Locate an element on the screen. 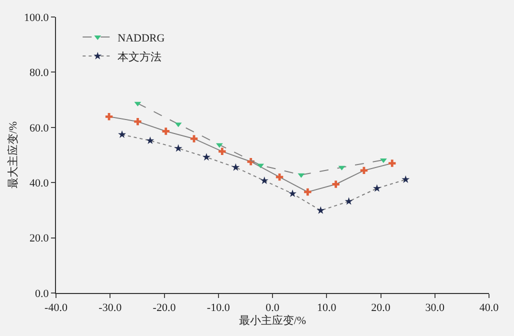 This screenshot has height=336, width=514. y-tick-label: 100.0 is located at coordinates (37, 18).